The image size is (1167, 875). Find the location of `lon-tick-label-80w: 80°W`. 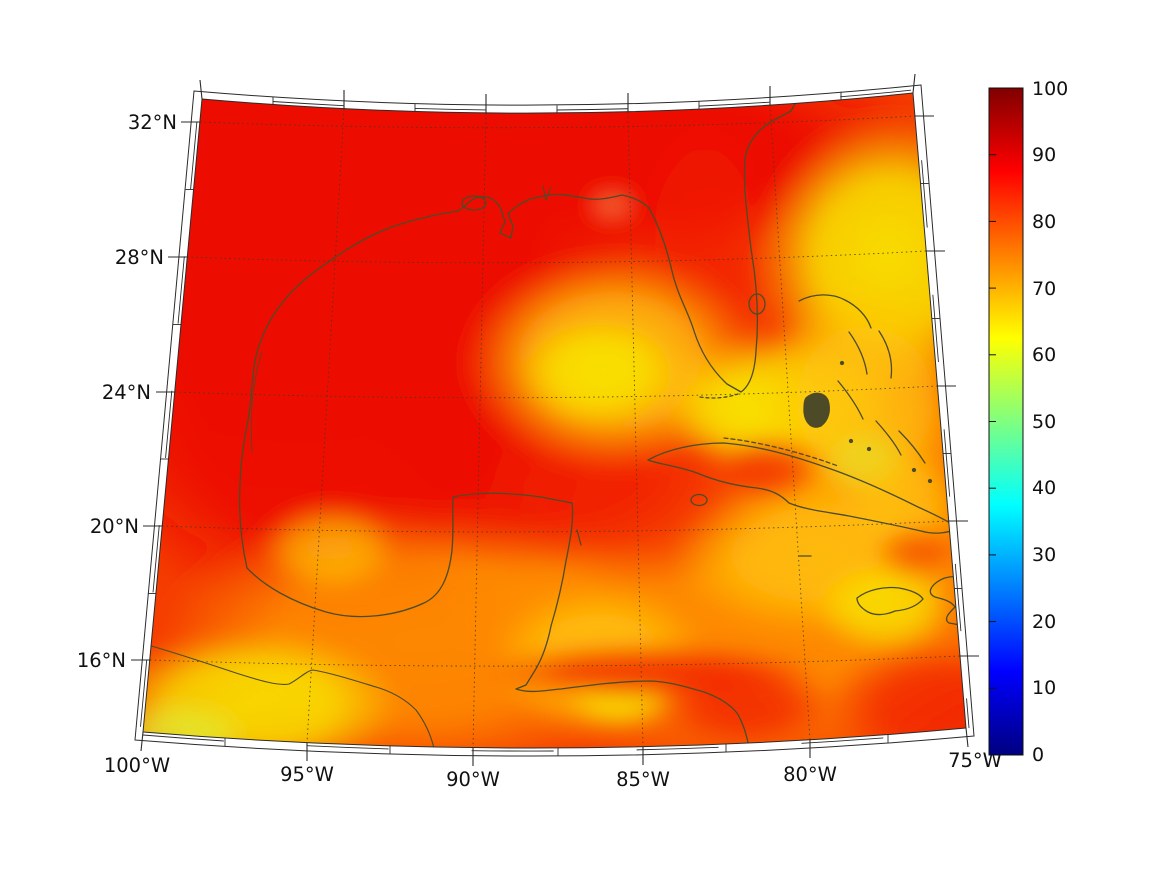

lon-tick-label-80w: 80°W is located at coordinates (810, 774).